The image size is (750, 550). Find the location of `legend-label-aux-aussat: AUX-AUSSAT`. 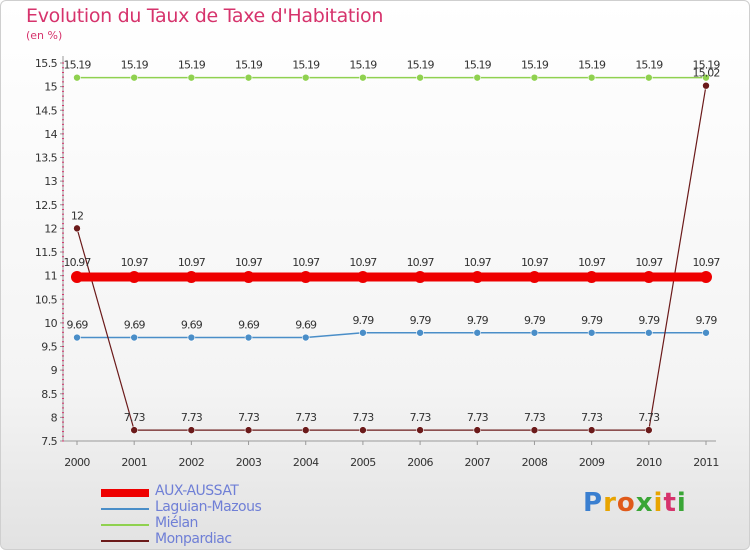

legend-label-aux-aussat: AUX-AUSSAT is located at coordinates (197, 491).